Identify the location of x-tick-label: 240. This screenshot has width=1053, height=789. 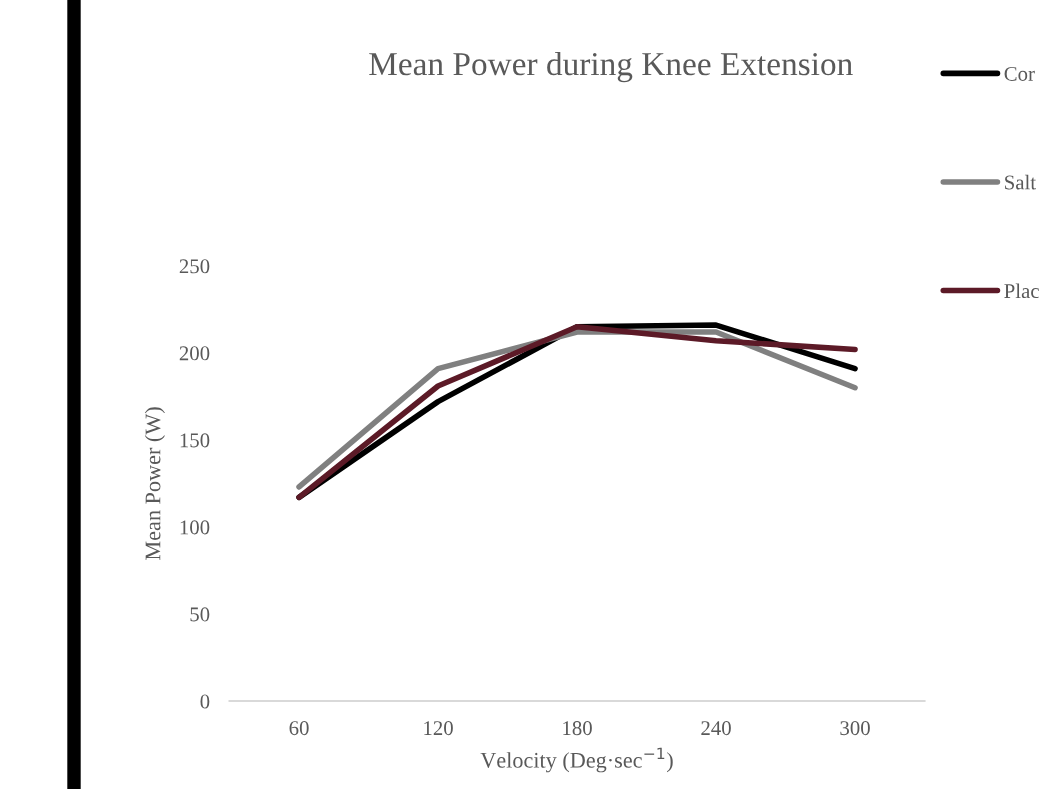
(716, 728).